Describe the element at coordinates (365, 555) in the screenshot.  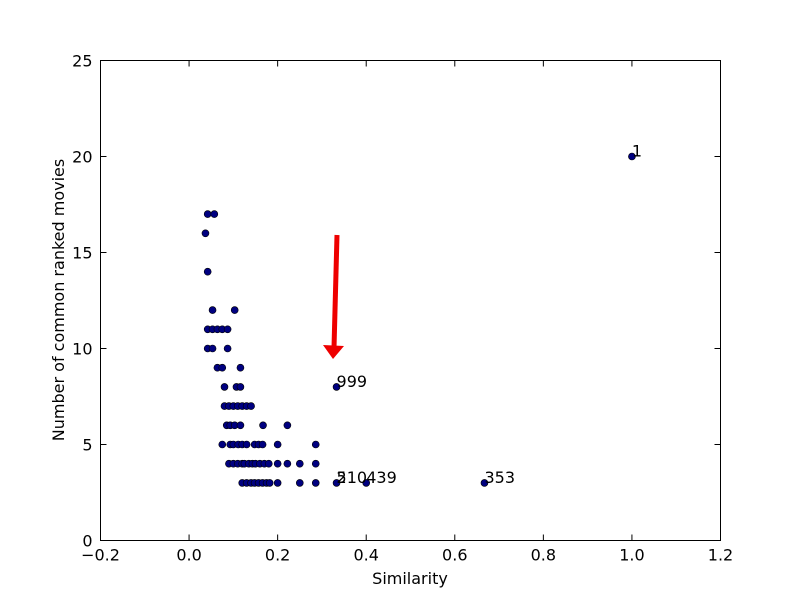
I see `x-tick-label: 0.4` at that location.